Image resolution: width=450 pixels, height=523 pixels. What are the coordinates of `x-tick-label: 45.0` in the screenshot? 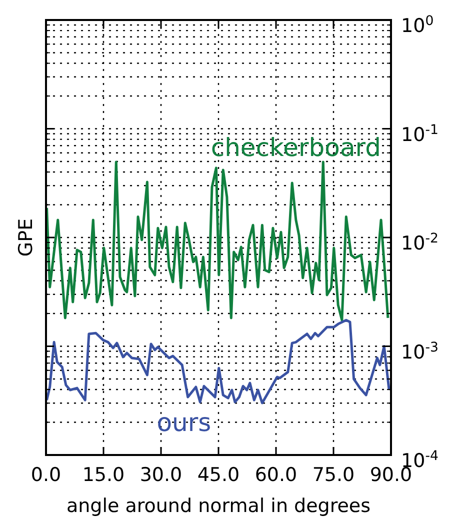 It's located at (218, 475).